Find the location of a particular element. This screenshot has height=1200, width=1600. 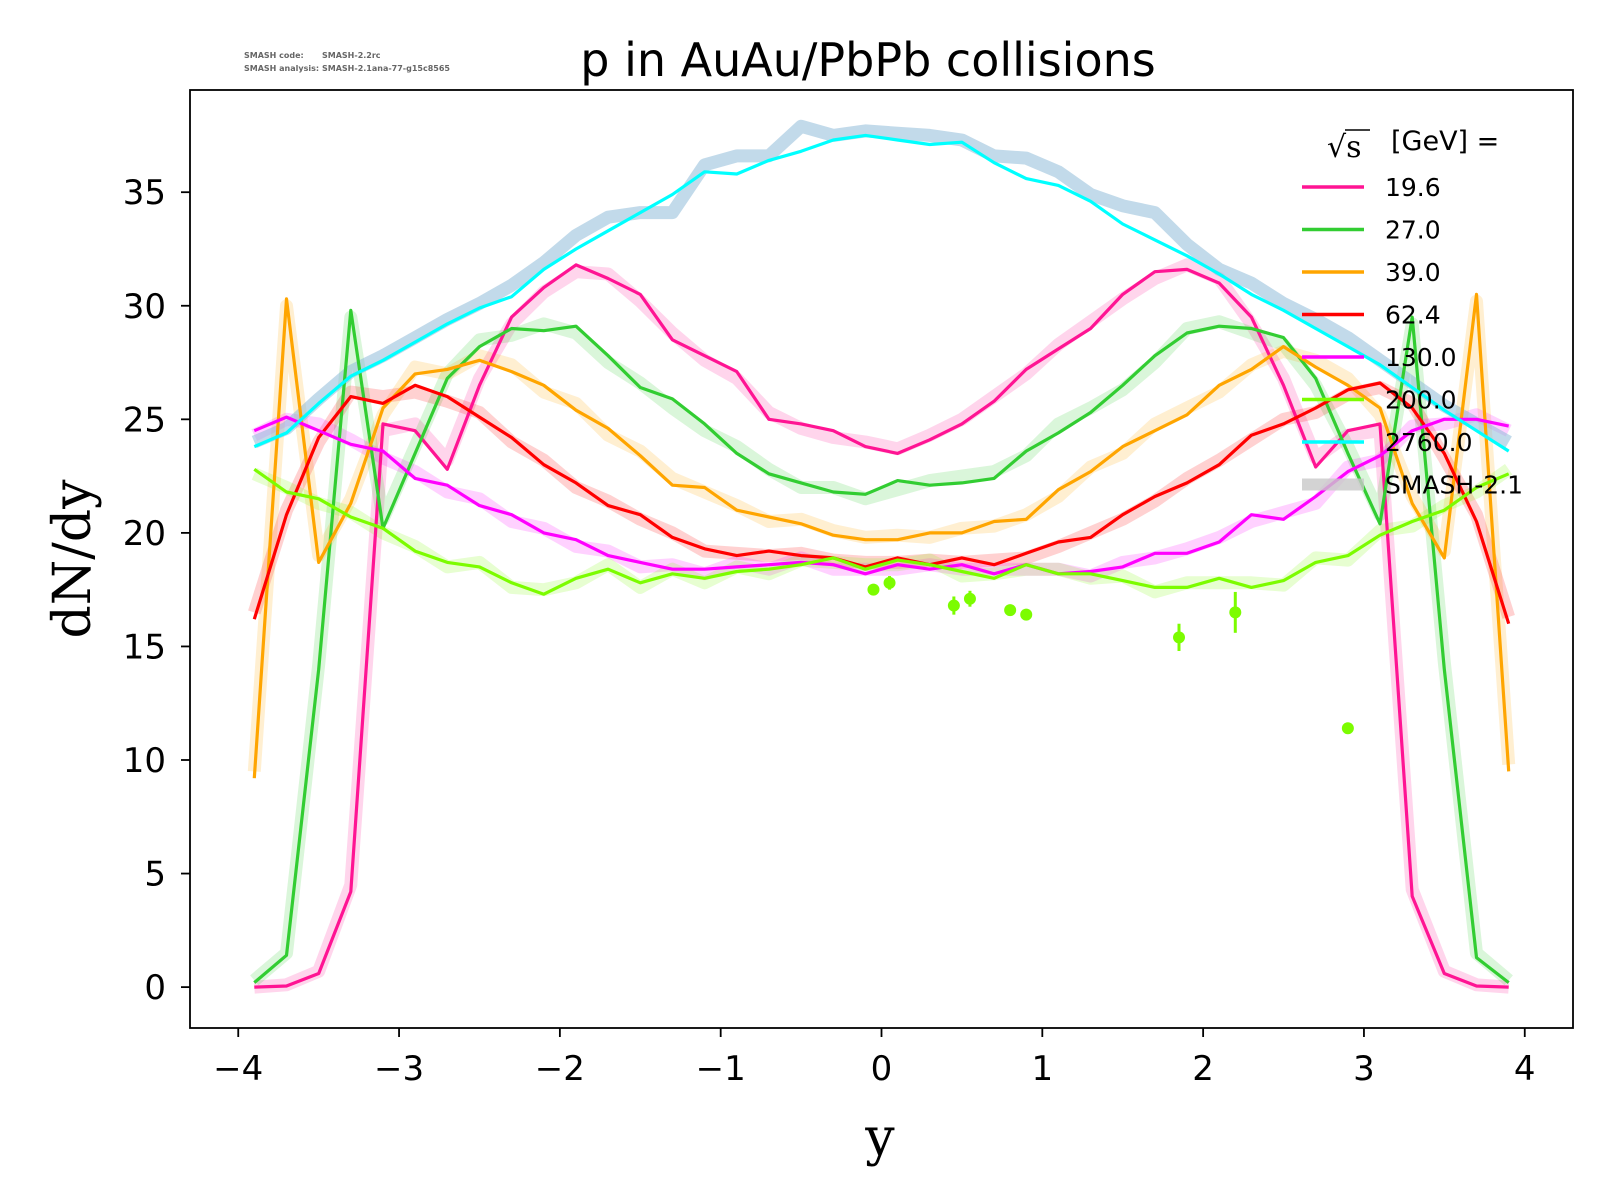

series-5-line is located at coordinates (881, 531).